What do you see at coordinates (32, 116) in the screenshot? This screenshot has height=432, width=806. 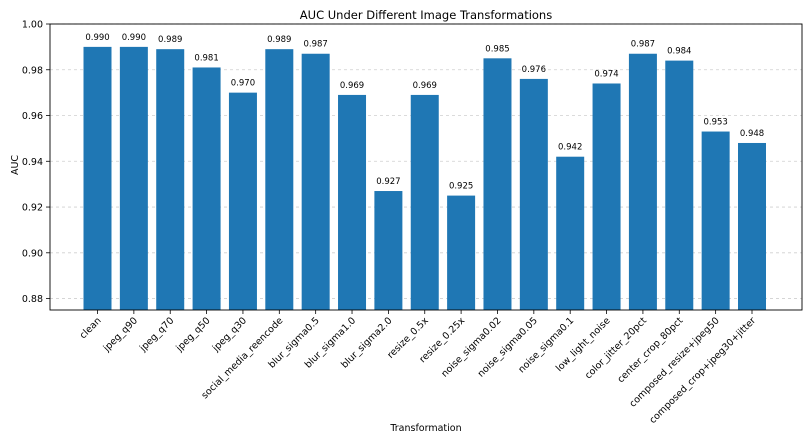 I see `y-tick-label: 0.96` at bounding box center [32, 116].